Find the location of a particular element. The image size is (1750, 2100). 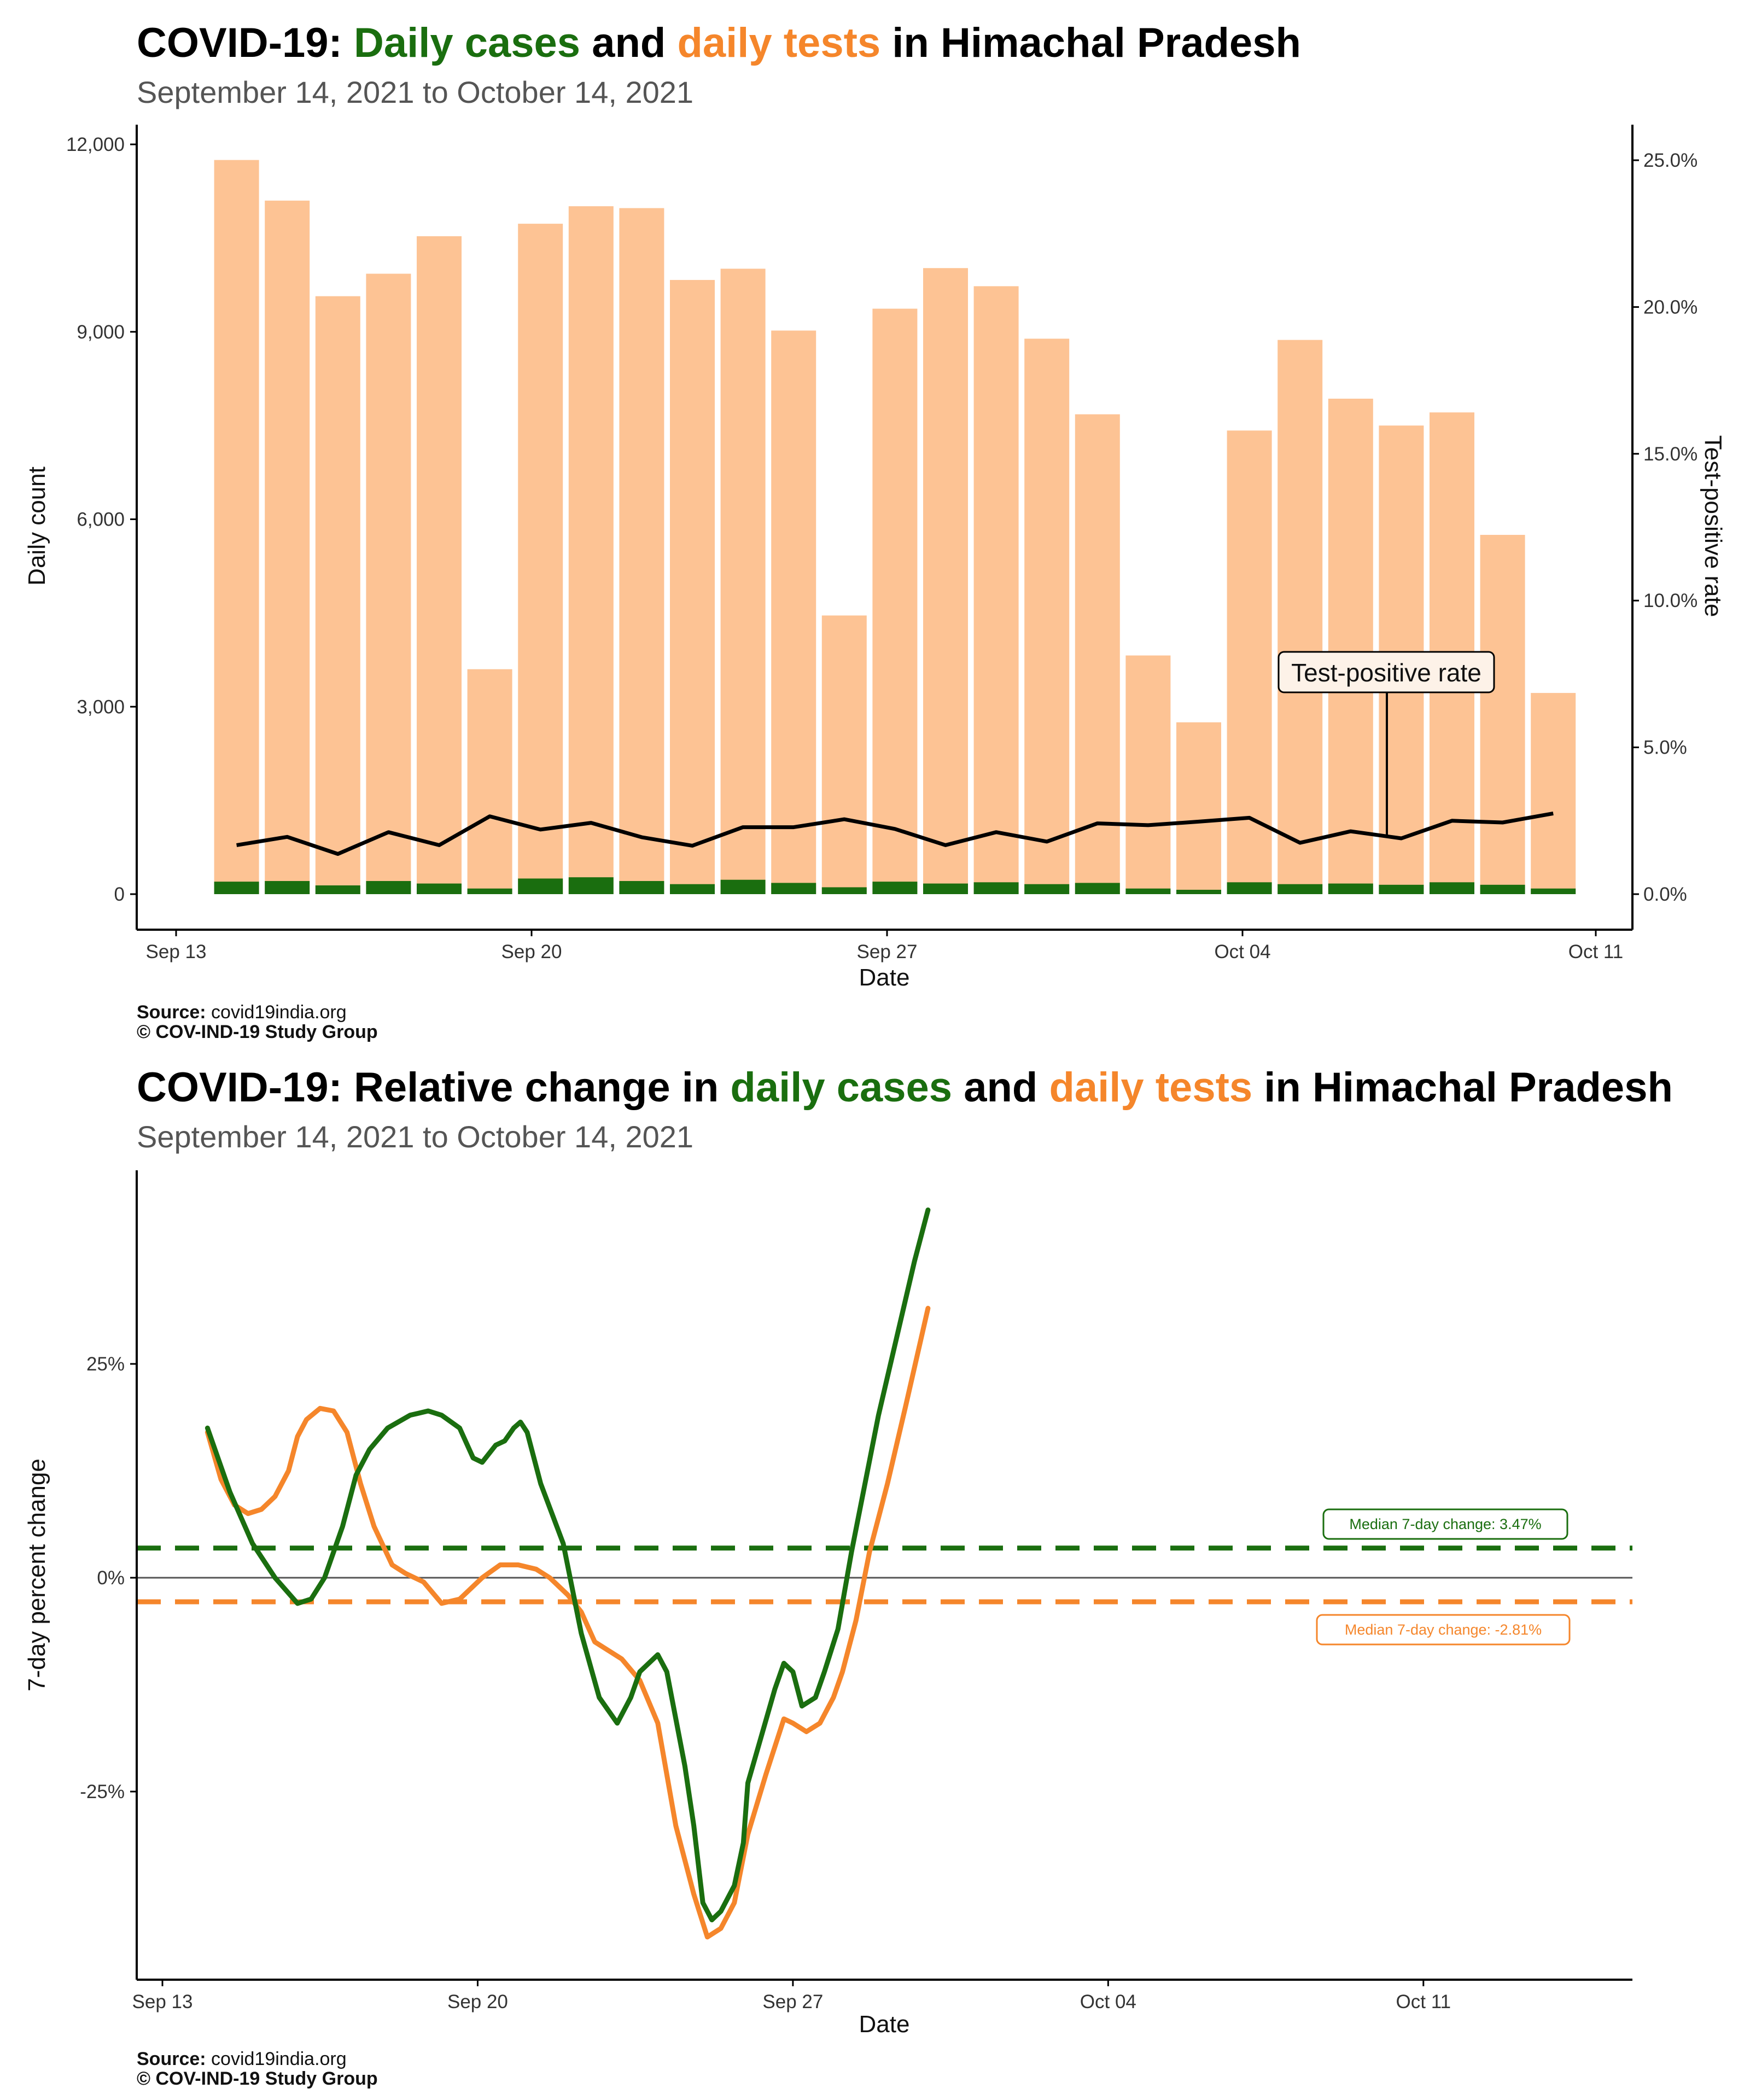

y-tick-label: 12,000 is located at coordinates (95, 144).